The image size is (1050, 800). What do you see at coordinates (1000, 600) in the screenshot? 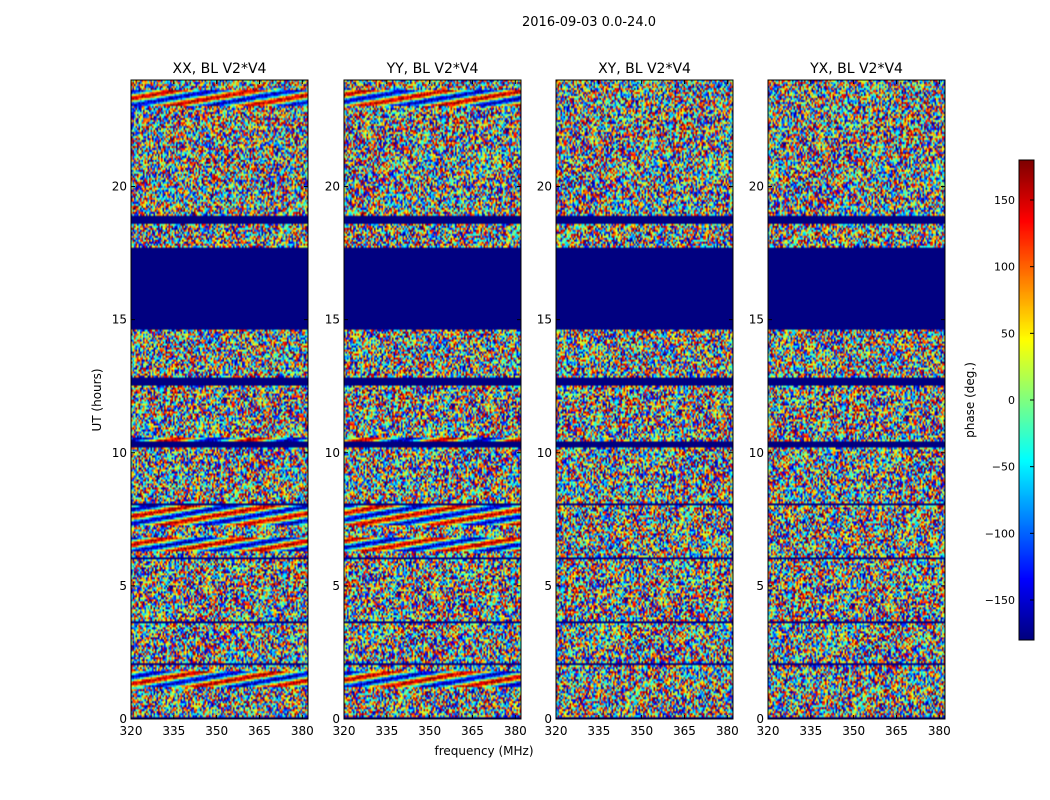
I see `colorbar-tick-label: −150` at bounding box center [1000, 600].